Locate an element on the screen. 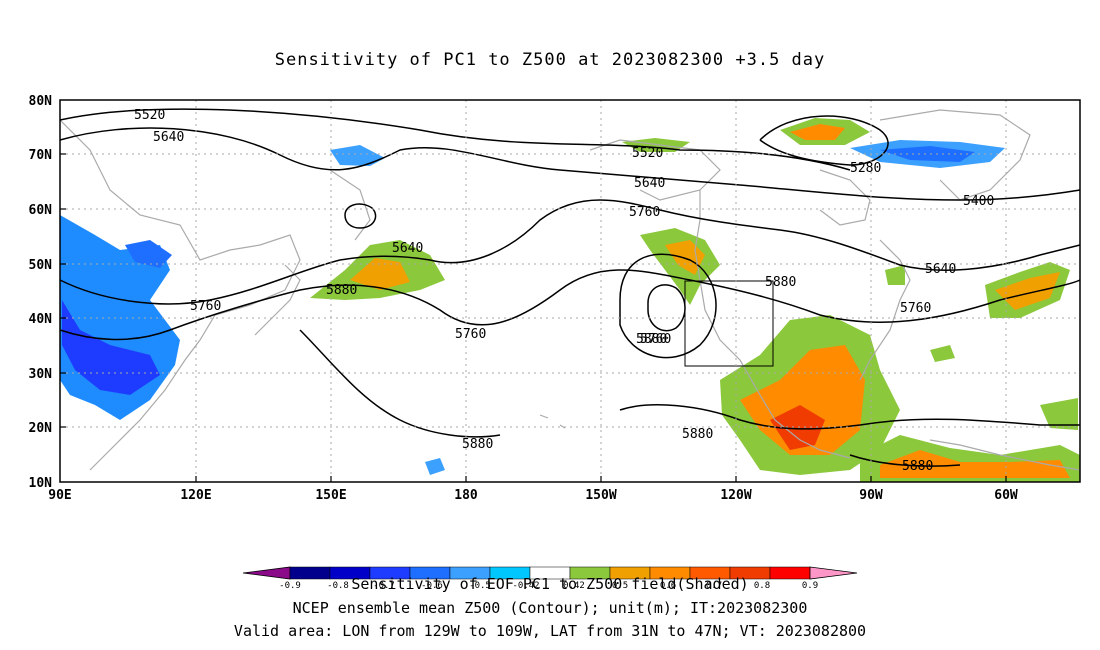 This screenshot has height=650, width=1100. positive-shading-atlantic-core is located at coordinates (1027, 291).